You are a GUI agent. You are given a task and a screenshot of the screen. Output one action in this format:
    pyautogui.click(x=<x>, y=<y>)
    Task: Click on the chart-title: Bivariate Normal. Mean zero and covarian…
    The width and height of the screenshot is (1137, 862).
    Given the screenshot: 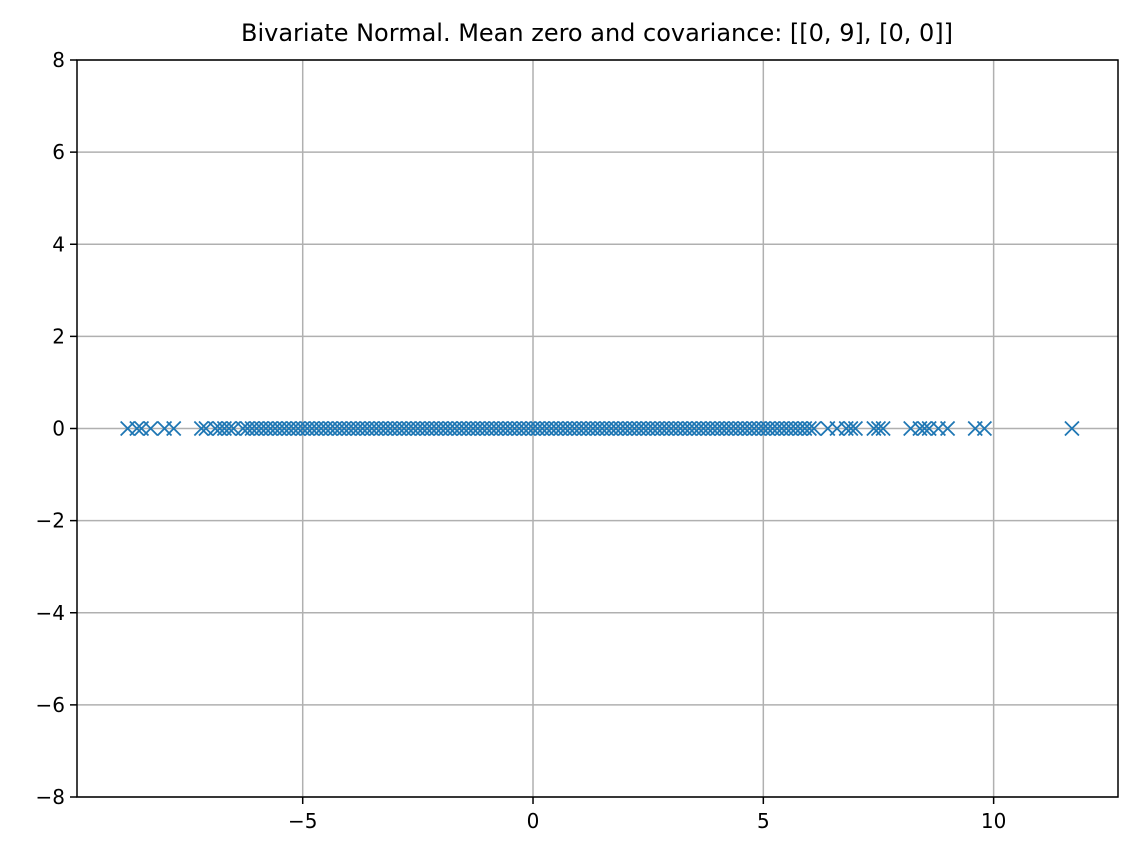 What is the action you would take?
    pyautogui.click(x=597, y=33)
    